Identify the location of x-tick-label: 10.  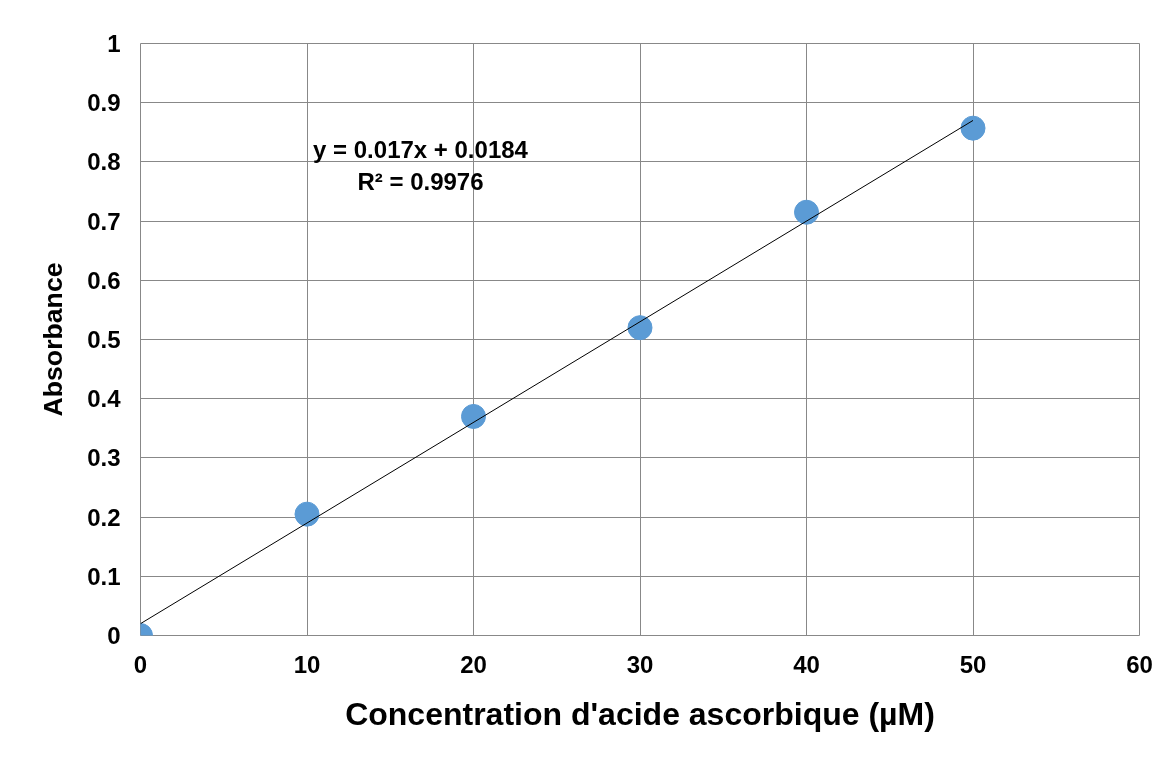
(307, 664).